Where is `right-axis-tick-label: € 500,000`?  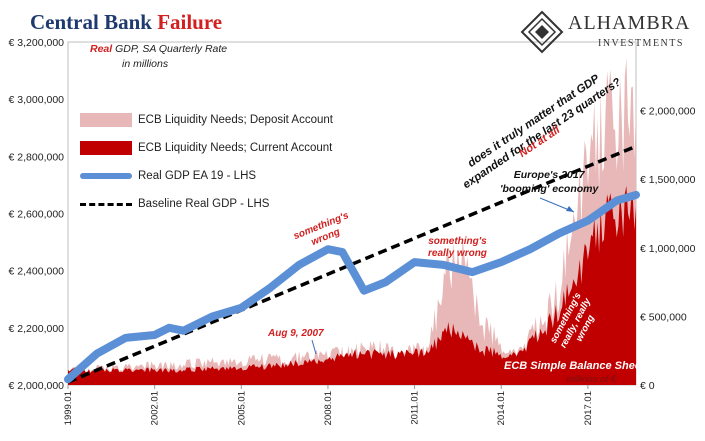 right-axis-tick-label: € 500,000 is located at coordinates (663, 317).